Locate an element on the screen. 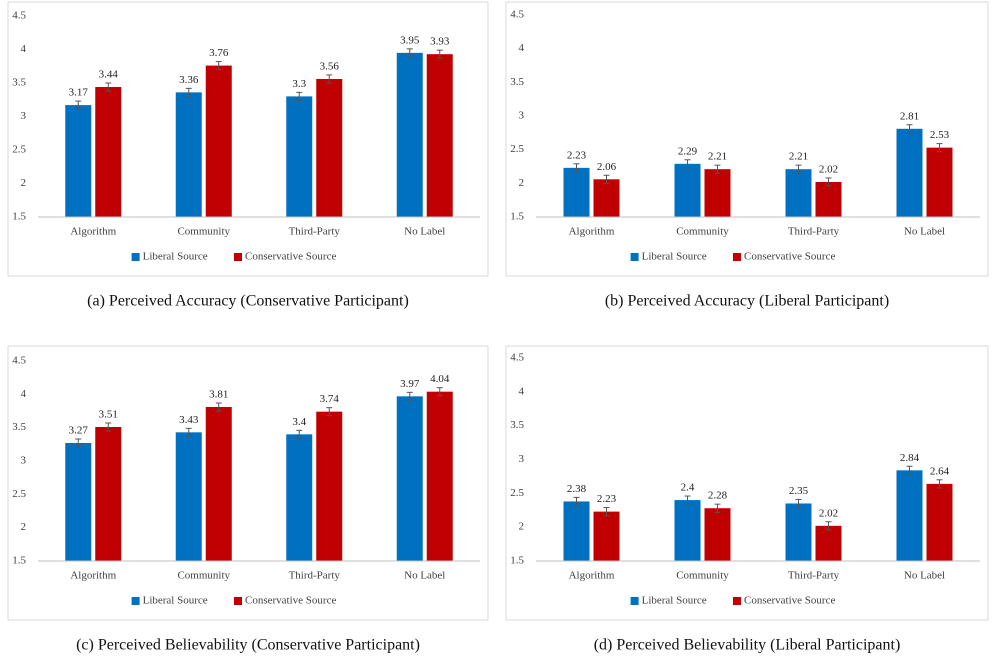 Image resolution: width=996 pixels, height=664 pixels. data-label: 2.21 is located at coordinates (798, 157).